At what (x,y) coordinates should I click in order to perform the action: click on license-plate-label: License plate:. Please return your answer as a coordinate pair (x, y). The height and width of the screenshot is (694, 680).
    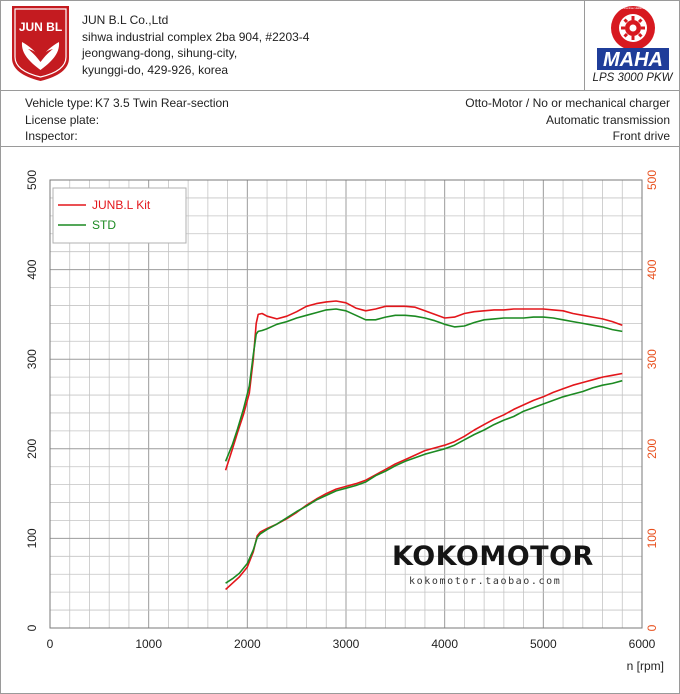
    Looking at the image, I should click on (62, 119).